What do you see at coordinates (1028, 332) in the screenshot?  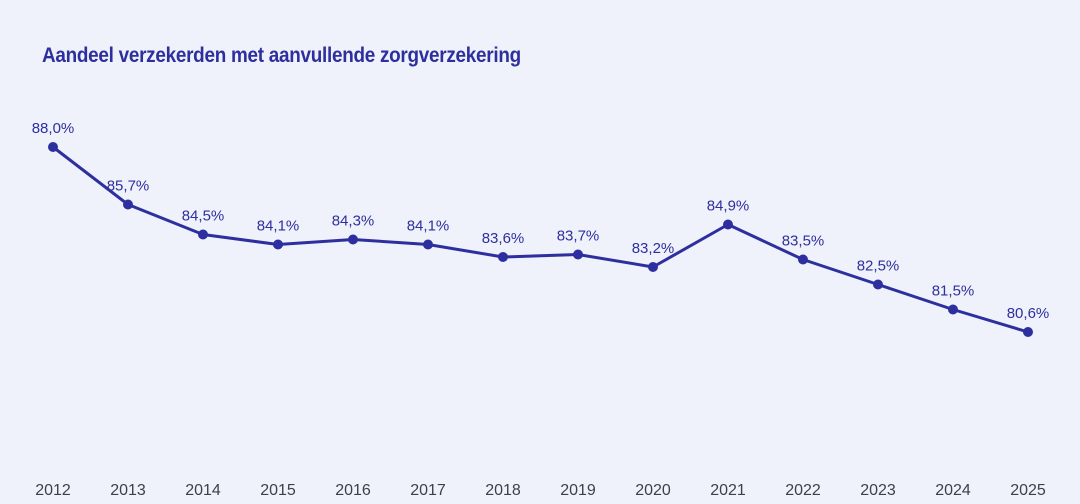 I see `data-point-2025` at bounding box center [1028, 332].